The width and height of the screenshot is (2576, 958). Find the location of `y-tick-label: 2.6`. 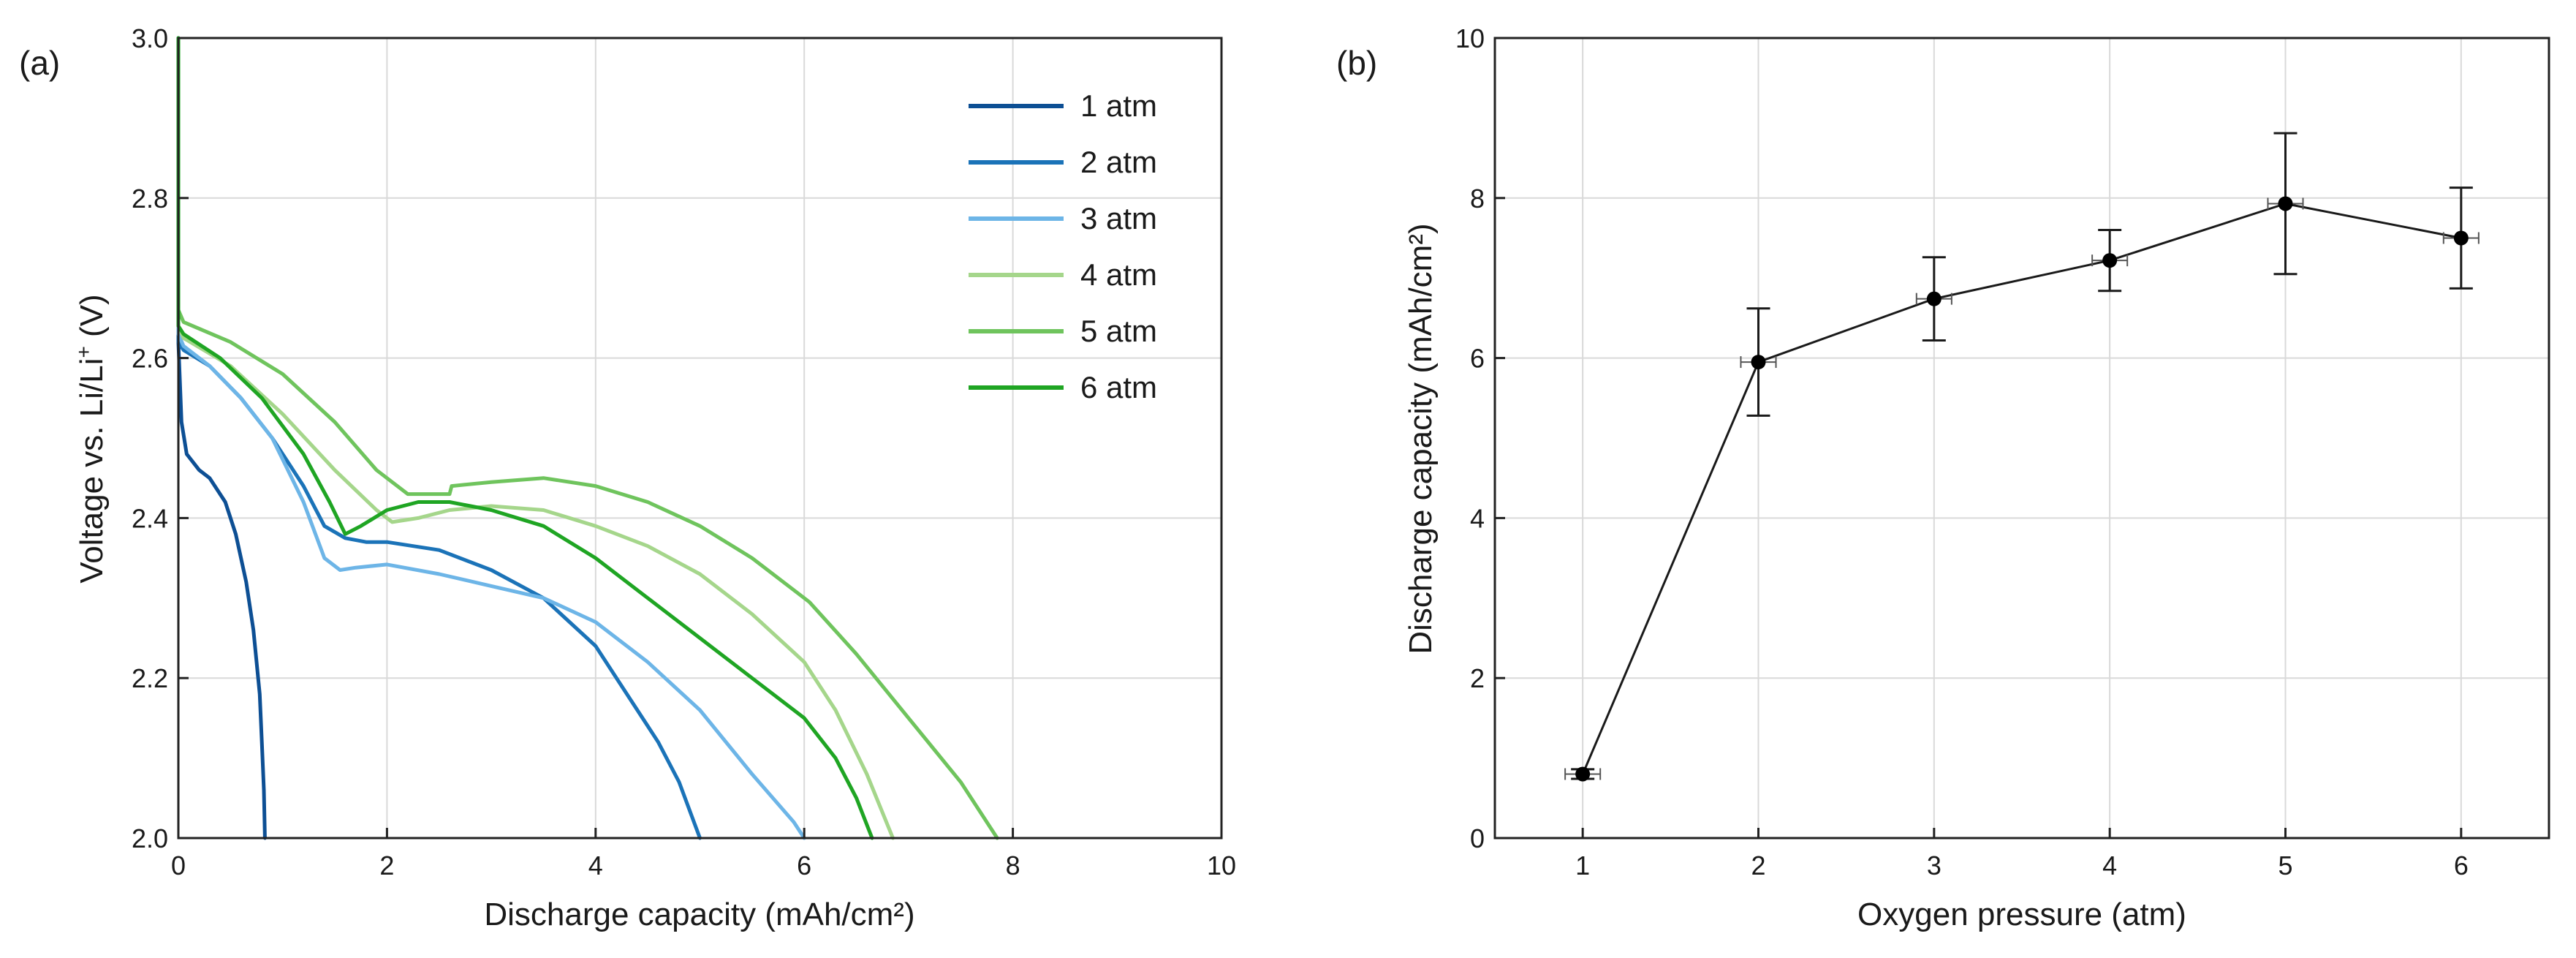

y-tick-label: 2.6 is located at coordinates (150, 359).